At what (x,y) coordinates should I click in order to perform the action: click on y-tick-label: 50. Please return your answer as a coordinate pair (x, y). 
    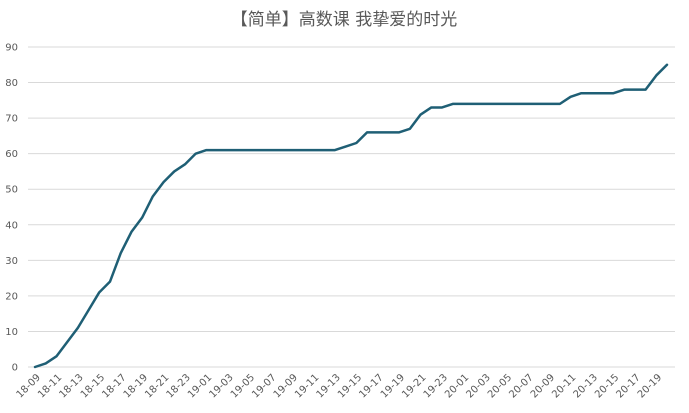
    Looking at the image, I should click on (11, 190).